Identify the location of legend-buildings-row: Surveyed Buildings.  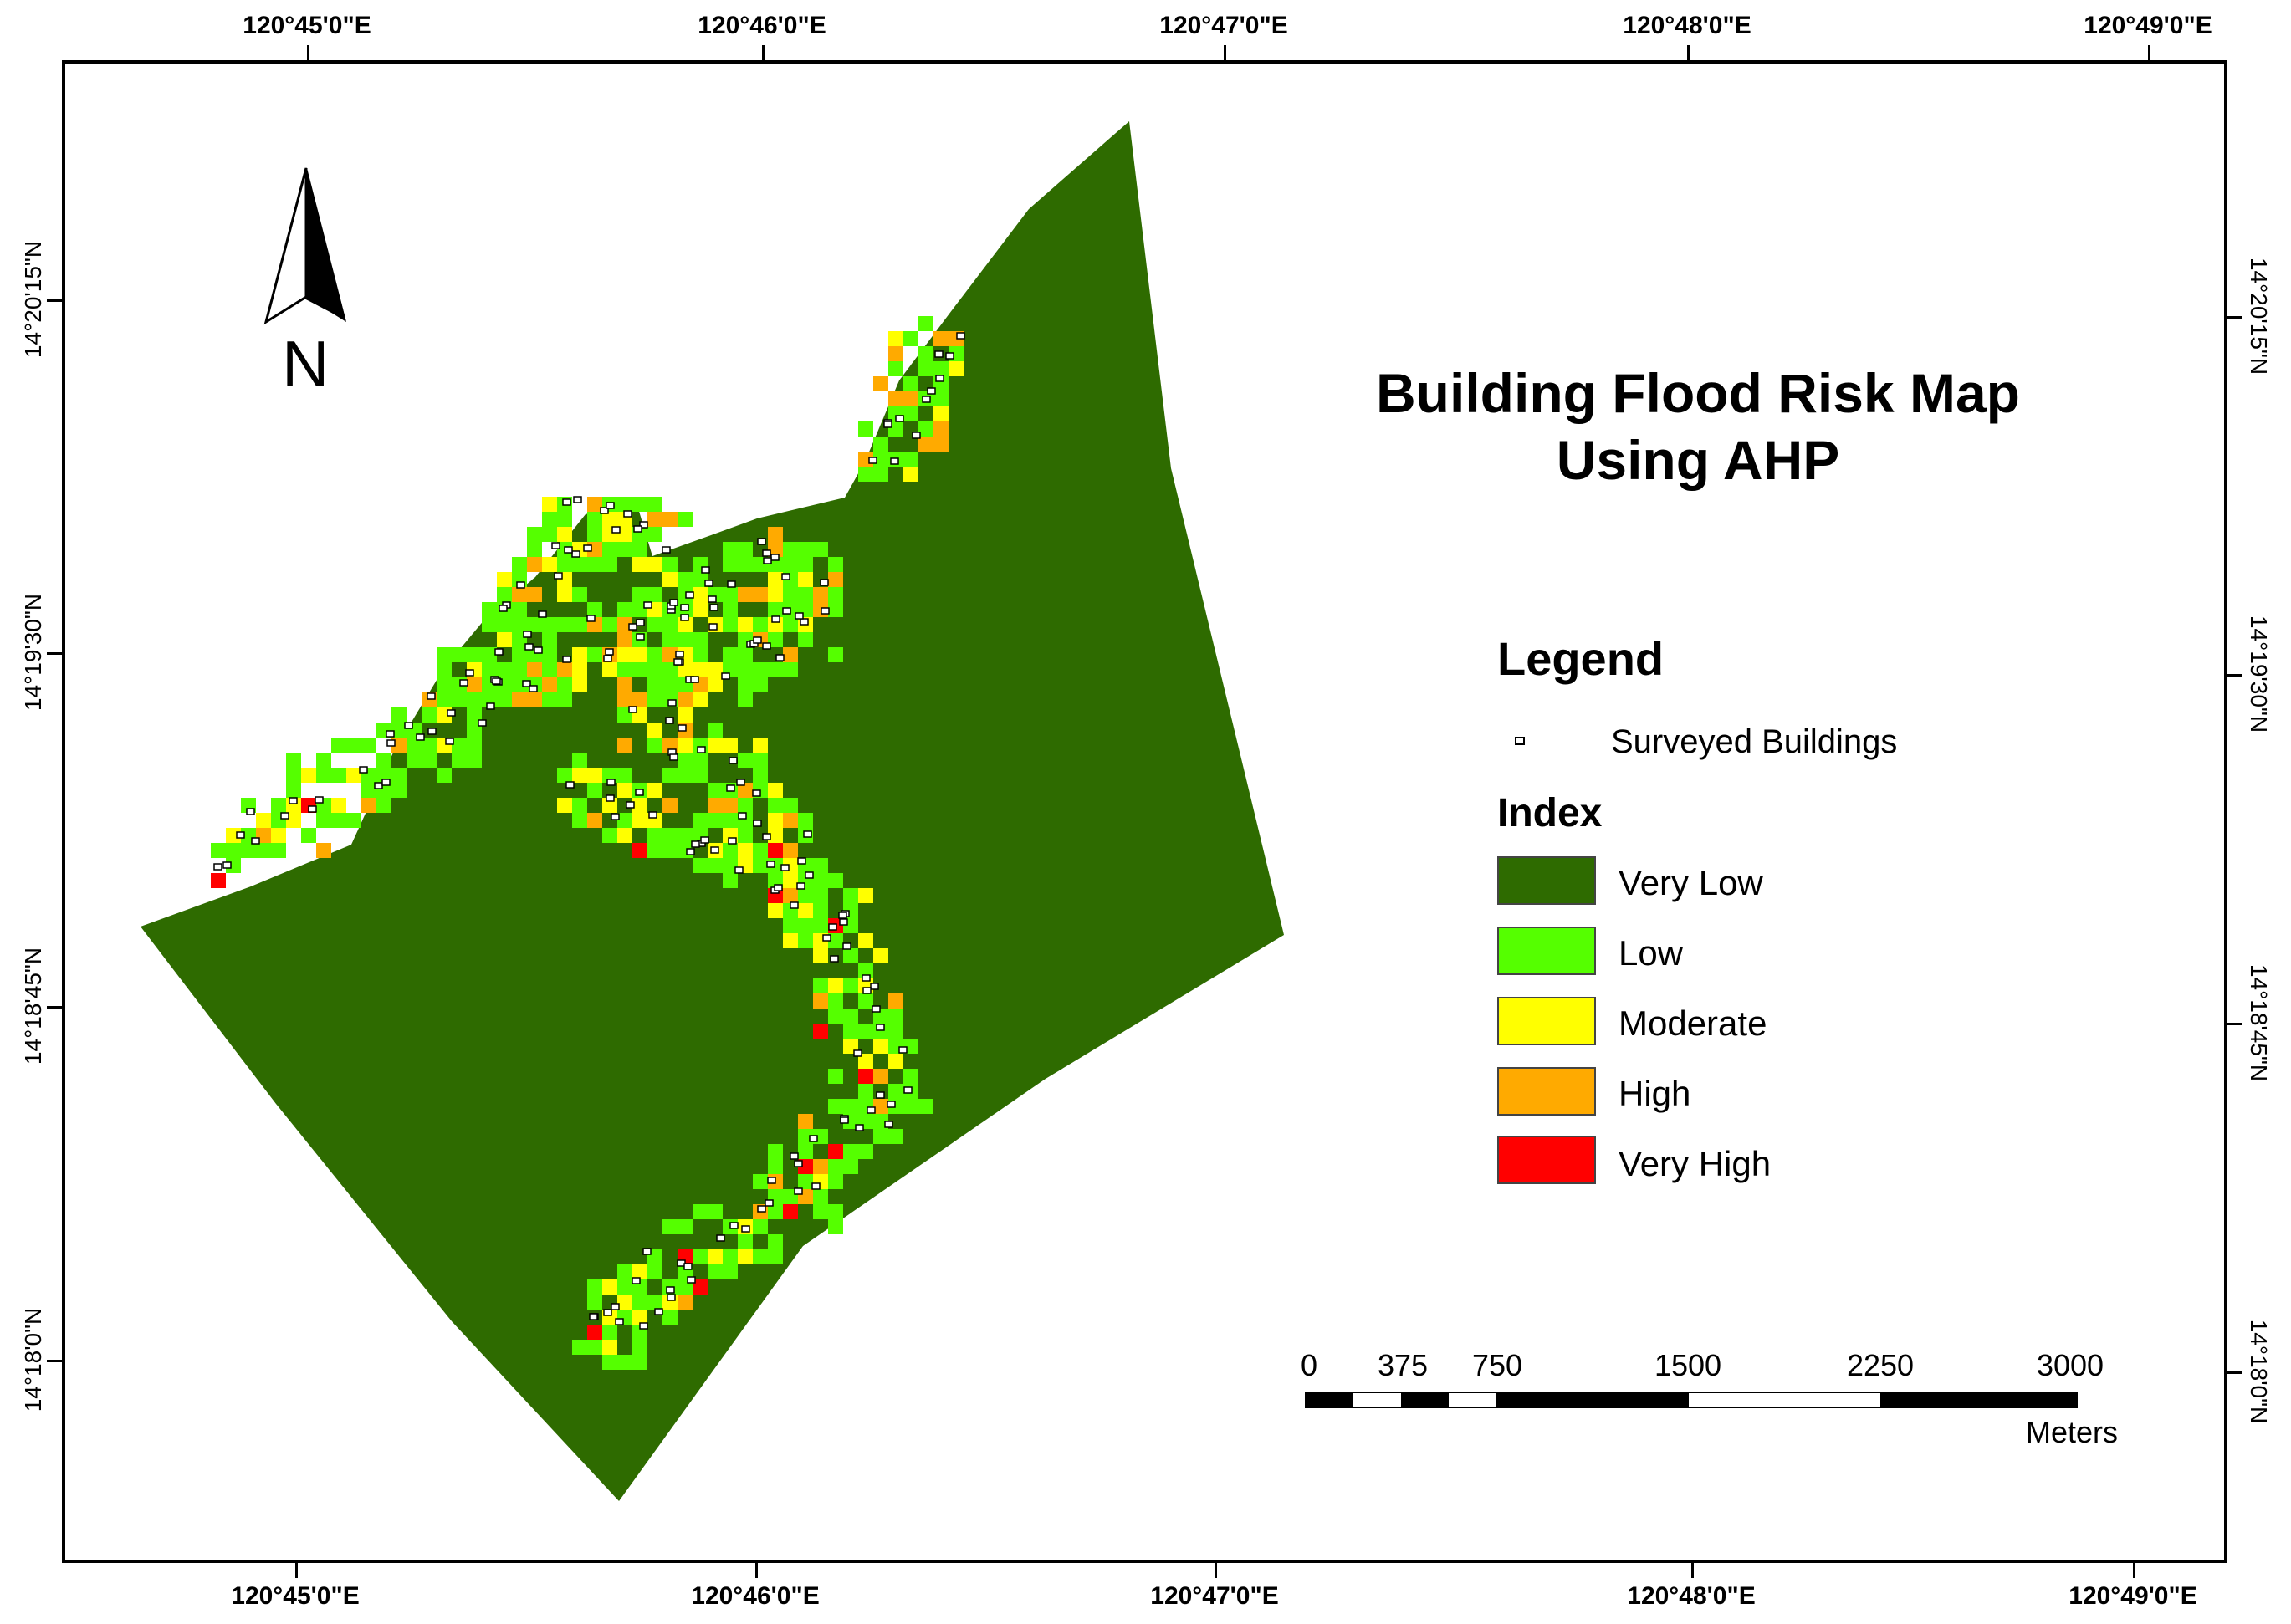
(1697, 742).